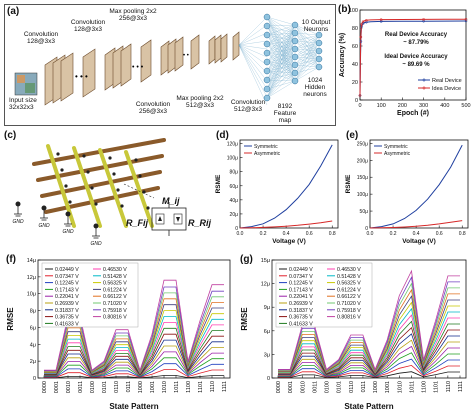 The height and width of the screenshot is (417, 474). I want to click on panel-d-label: (d), so click(222, 135).